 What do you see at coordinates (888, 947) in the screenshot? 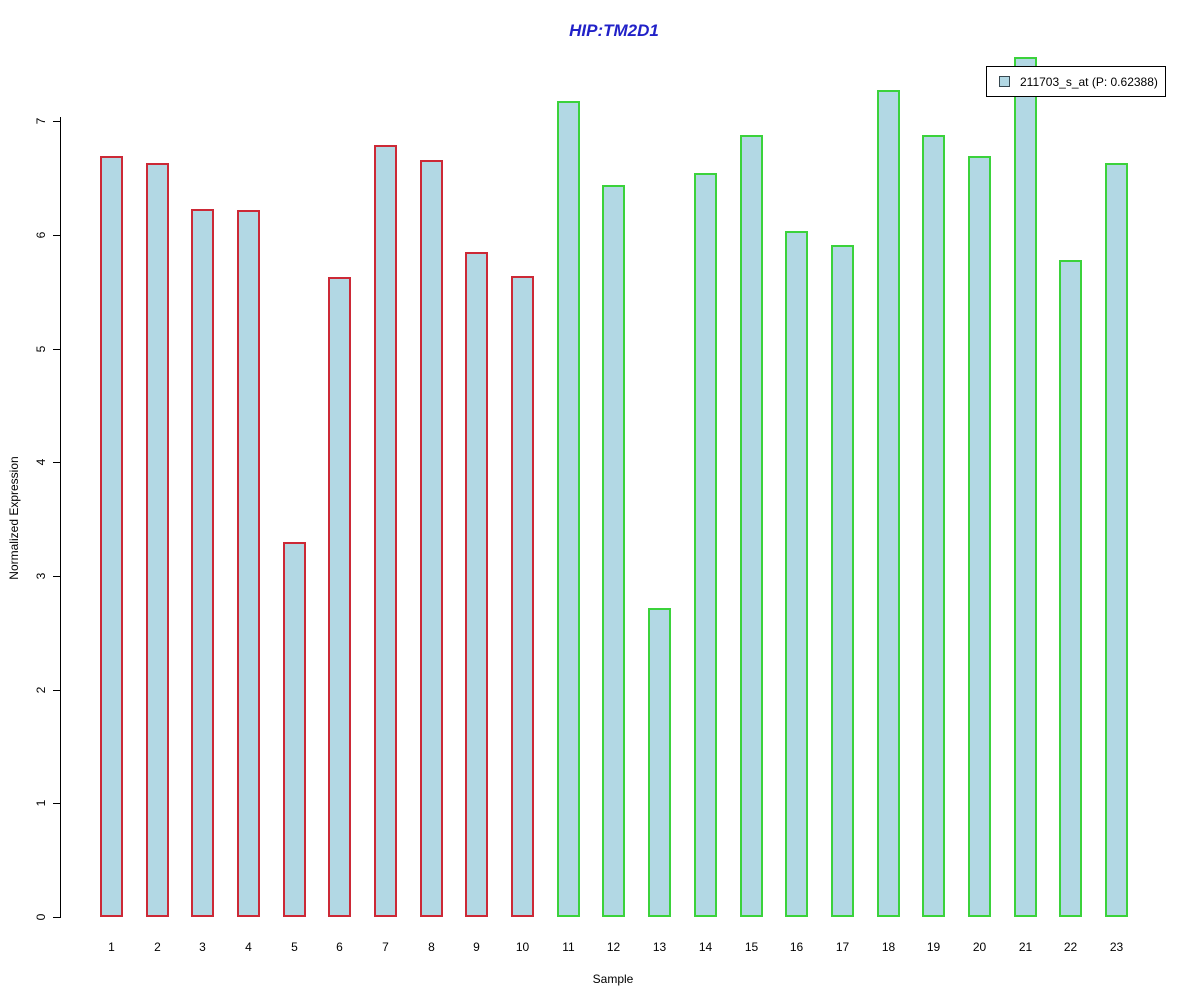
I see `x-tick-label-18: 18` at bounding box center [888, 947].